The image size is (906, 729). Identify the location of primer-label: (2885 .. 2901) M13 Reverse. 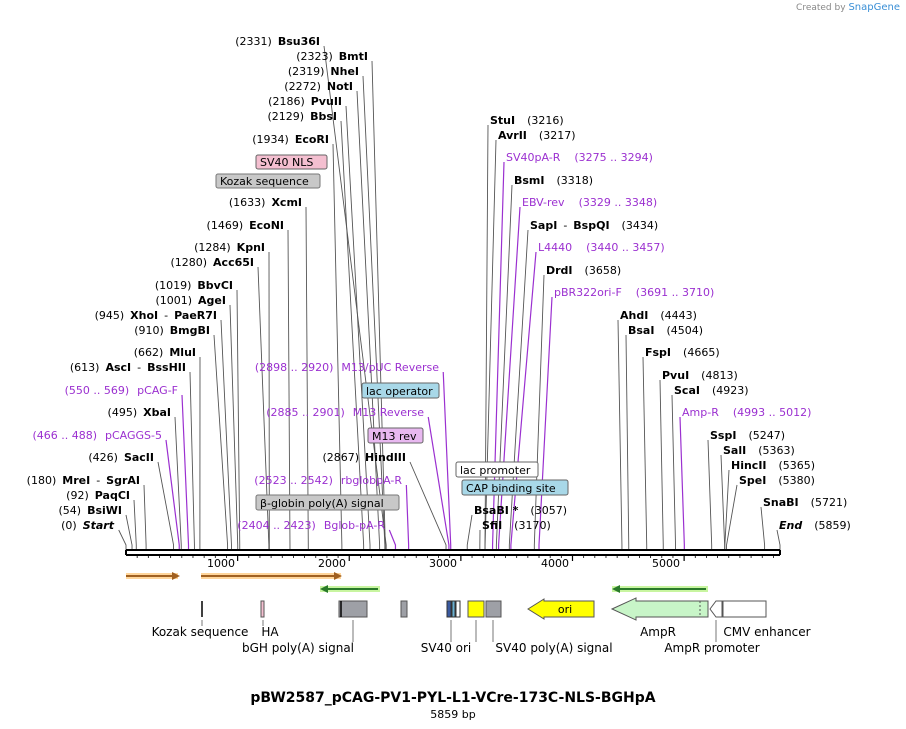
(345, 412).